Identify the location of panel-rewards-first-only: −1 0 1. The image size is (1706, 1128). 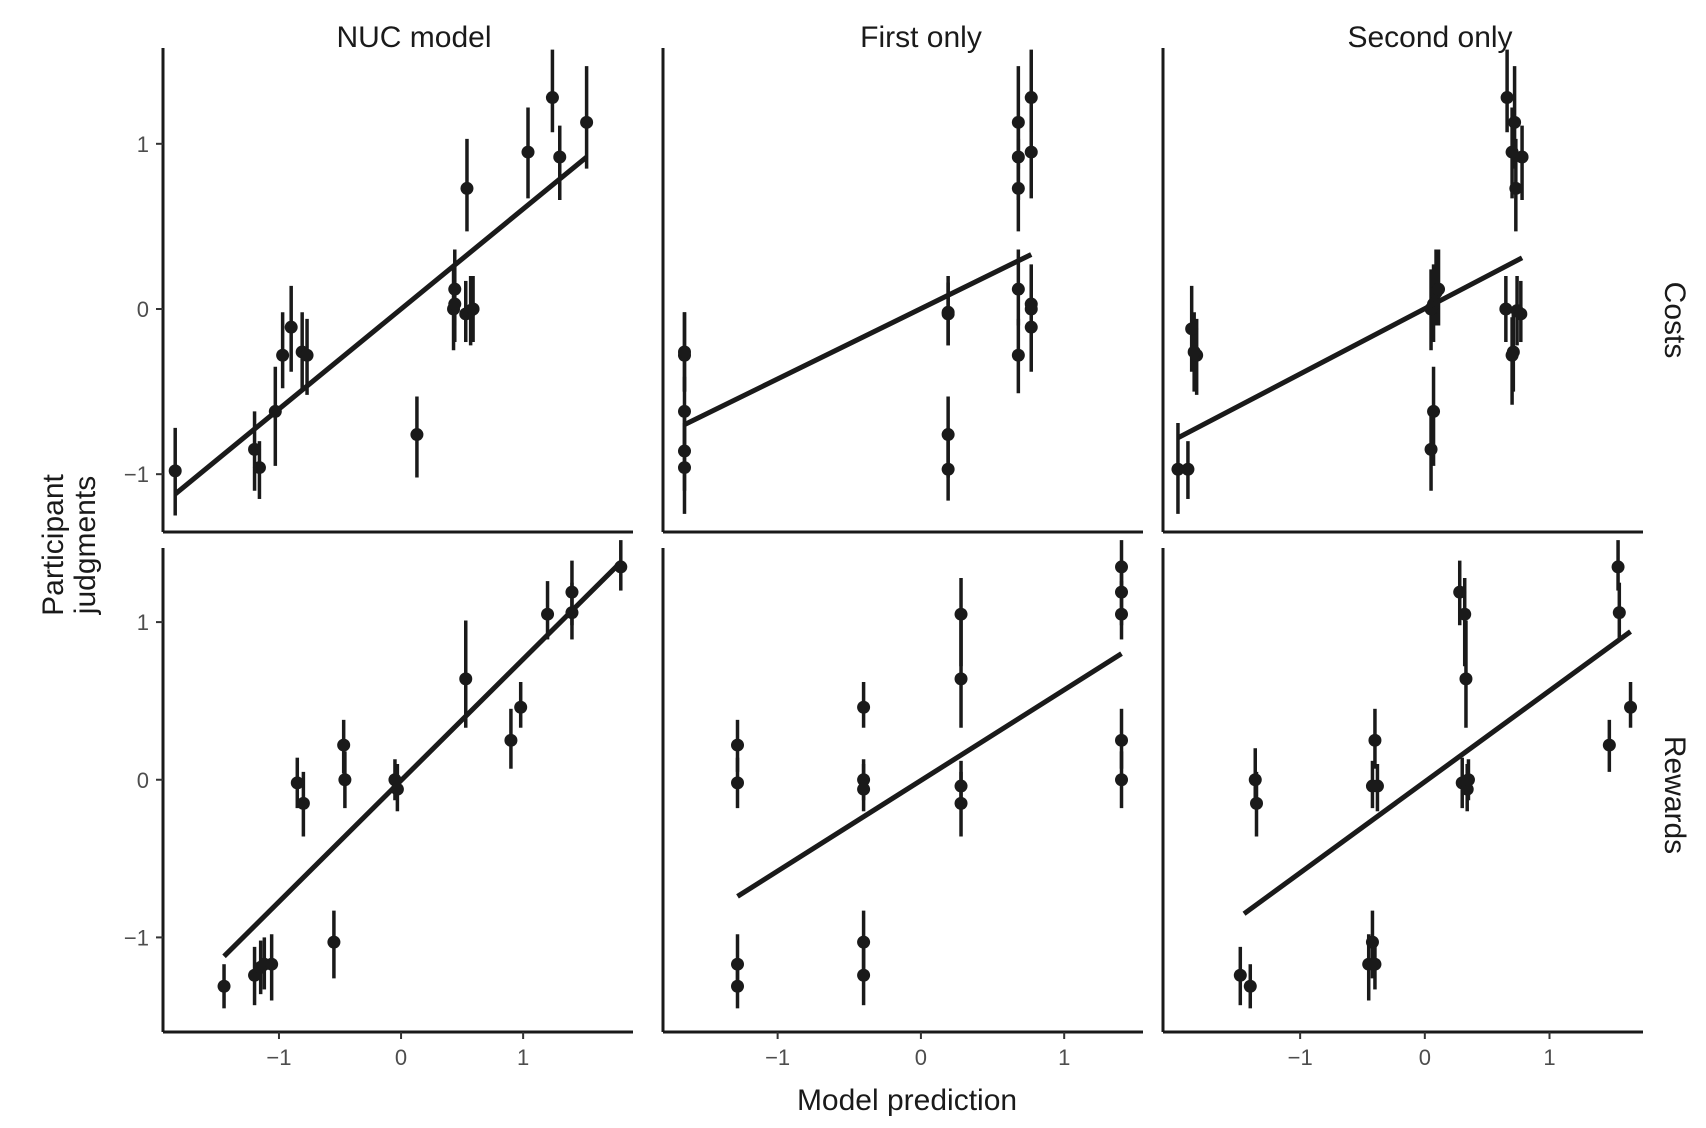
(902, 805).